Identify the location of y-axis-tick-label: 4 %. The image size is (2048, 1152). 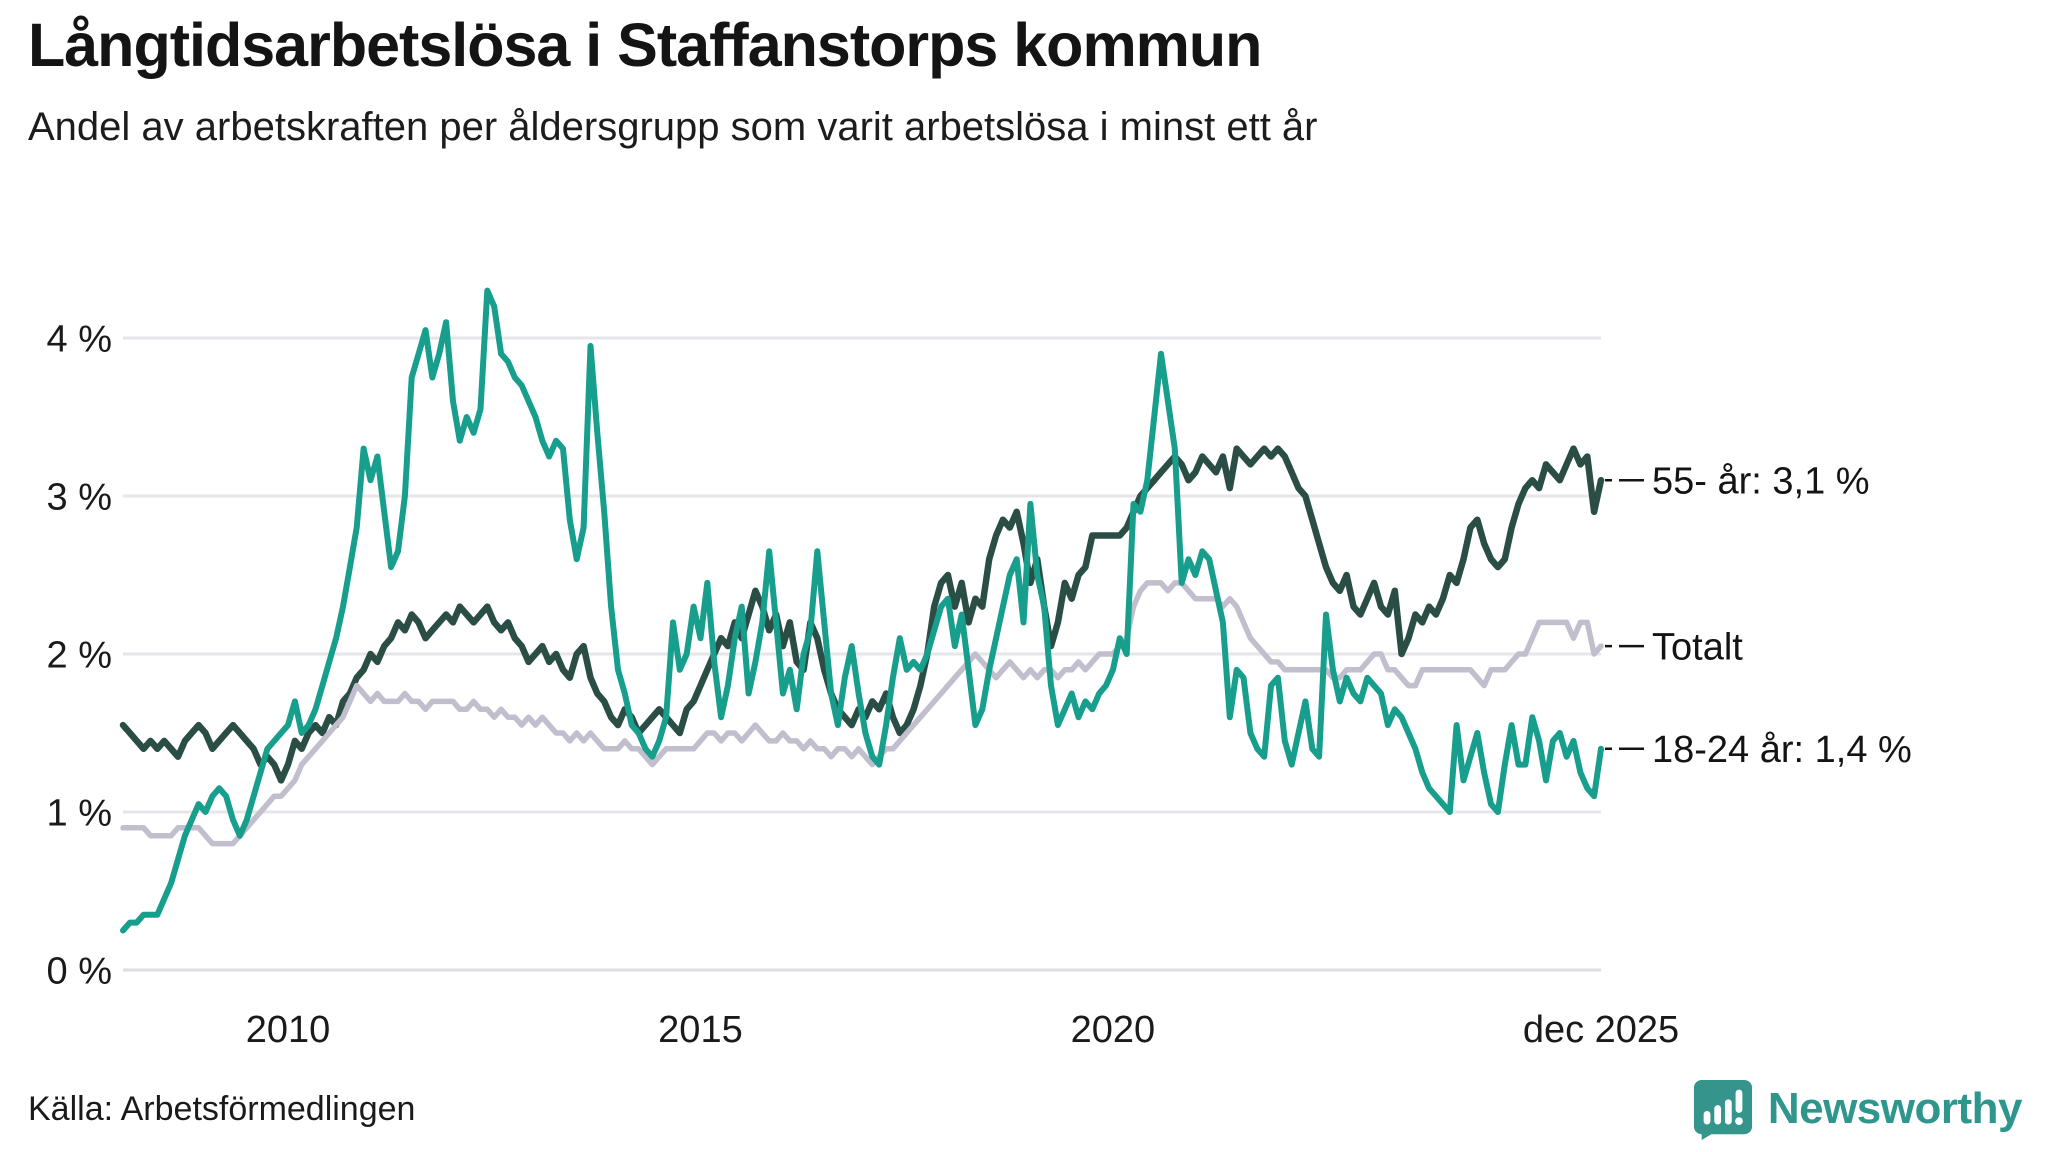
(79, 339).